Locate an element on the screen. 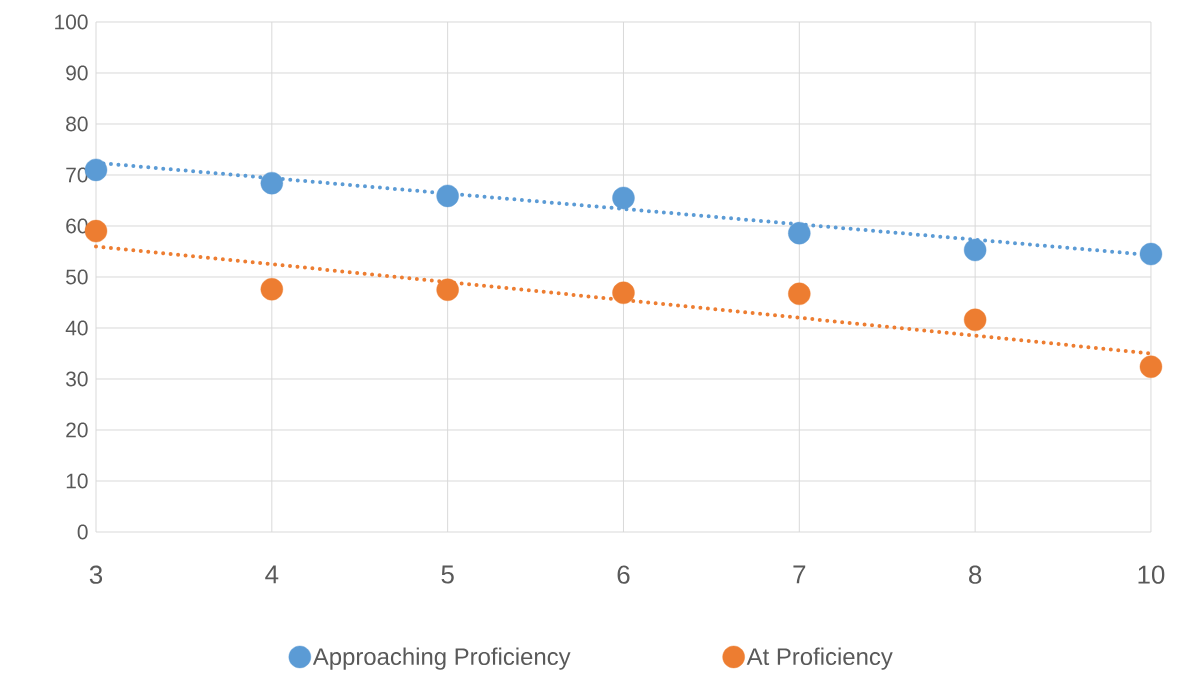 The width and height of the screenshot is (1178, 682). x-tick-label: 5 is located at coordinates (447, 574).